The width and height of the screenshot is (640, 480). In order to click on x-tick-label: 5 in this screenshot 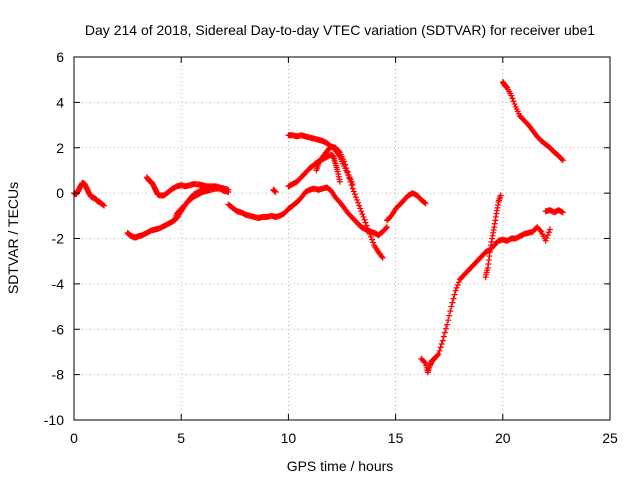, I will do `click(181, 438)`.